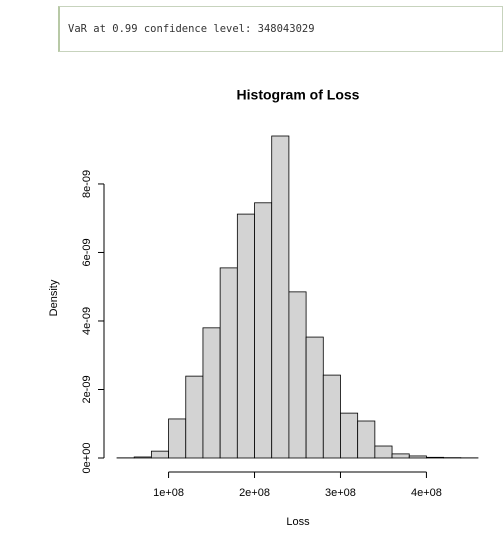 Image resolution: width=504 pixels, height=540 pixels. What do you see at coordinates (426, 493) in the screenshot?
I see `x-tick-label: 4e+08` at bounding box center [426, 493].